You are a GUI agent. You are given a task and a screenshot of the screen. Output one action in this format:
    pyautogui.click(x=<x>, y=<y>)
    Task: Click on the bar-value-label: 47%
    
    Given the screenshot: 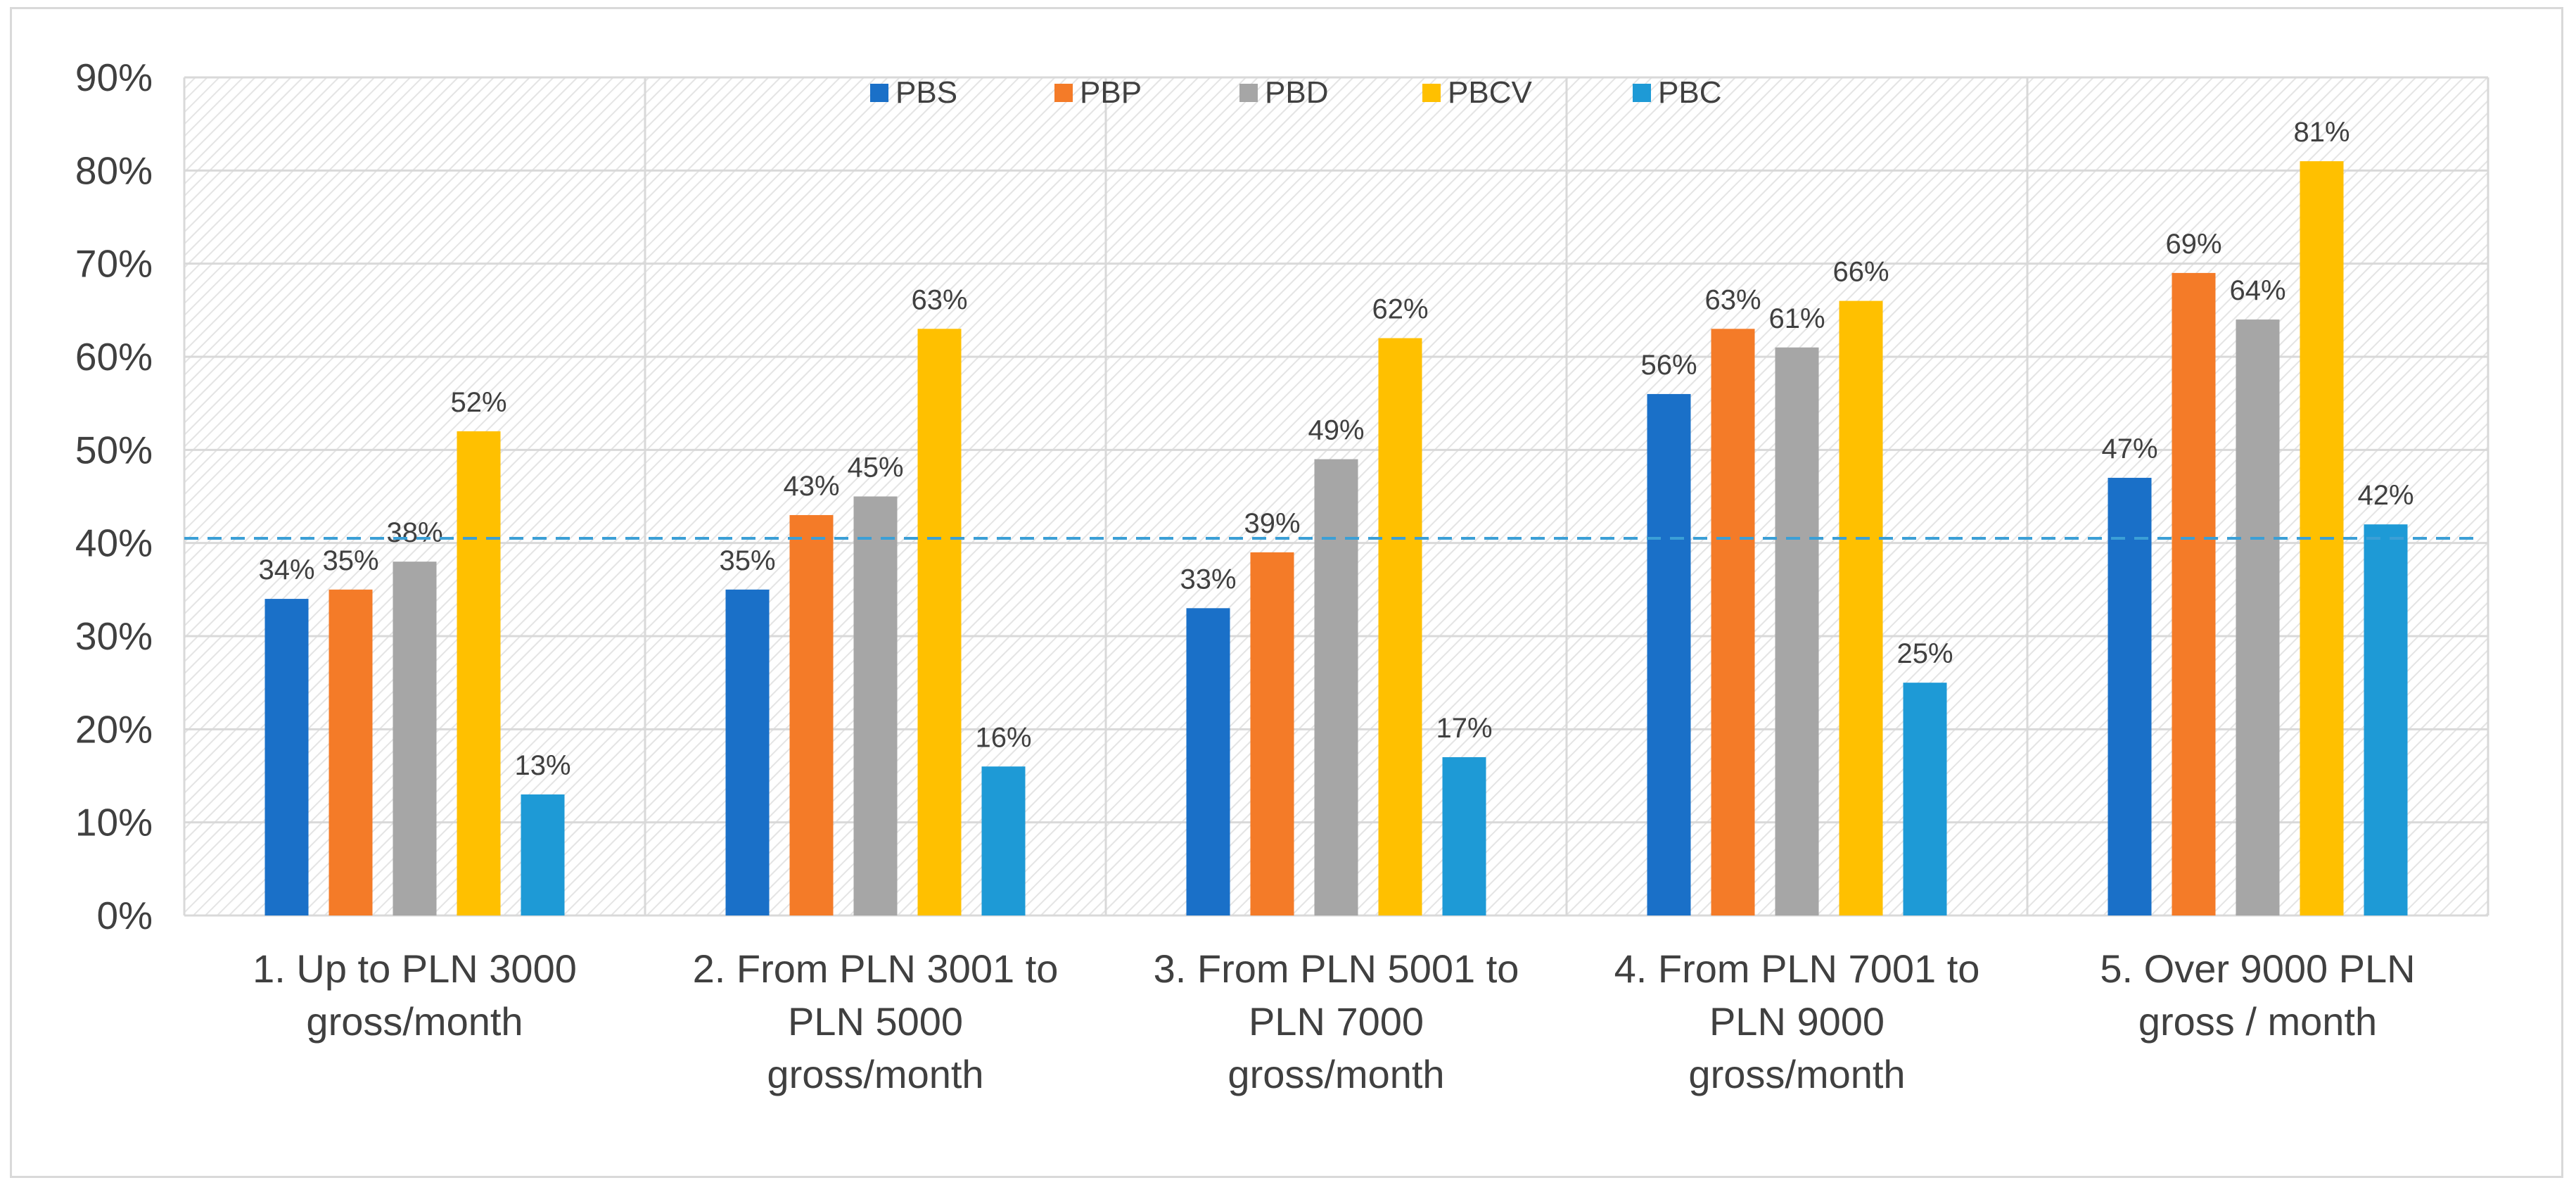 What is the action you would take?
    pyautogui.click(x=2129, y=448)
    